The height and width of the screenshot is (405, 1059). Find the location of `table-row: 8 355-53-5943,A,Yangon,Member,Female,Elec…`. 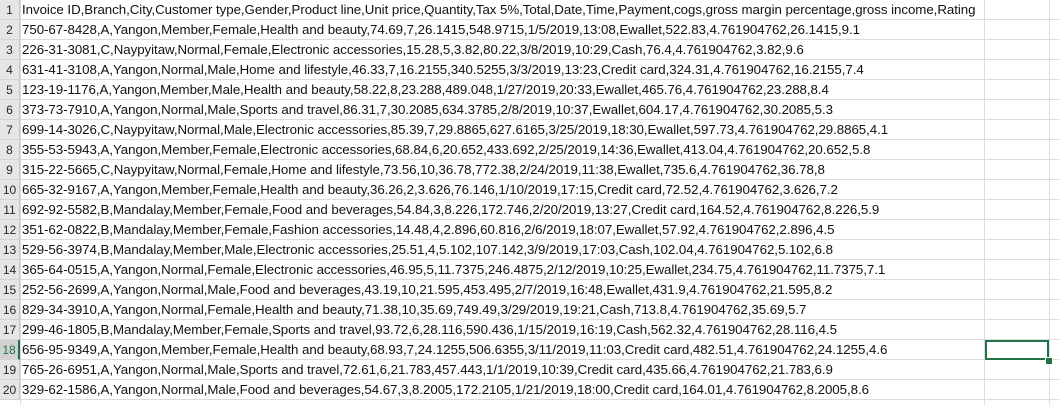

table-row: 8 355-53-5943,A,Yangon,Member,Female,Elec… is located at coordinates (529, 150).